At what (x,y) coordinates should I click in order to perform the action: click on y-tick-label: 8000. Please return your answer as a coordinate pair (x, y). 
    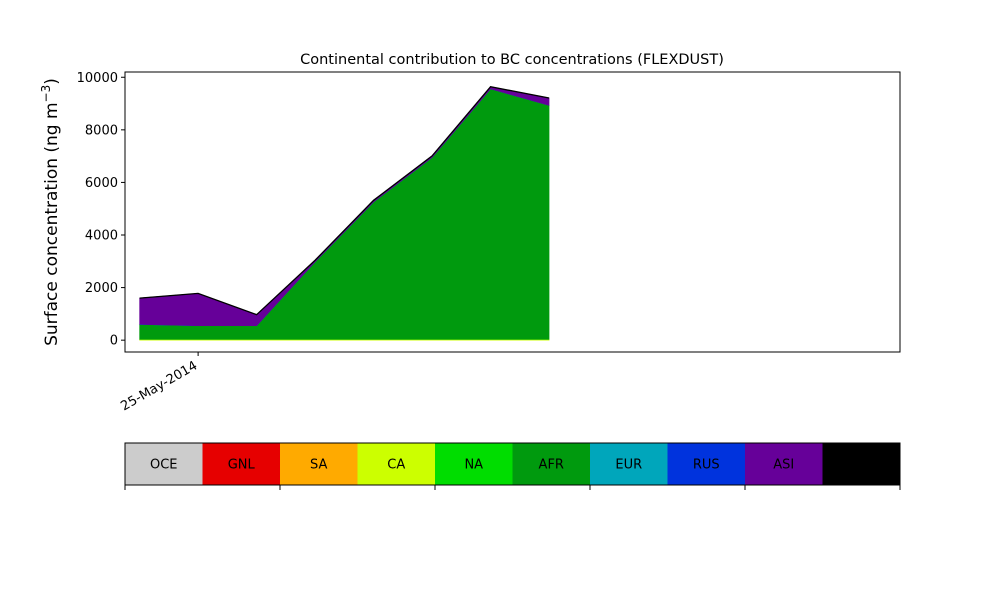
    Looking at the image, I should click on (101, 130).